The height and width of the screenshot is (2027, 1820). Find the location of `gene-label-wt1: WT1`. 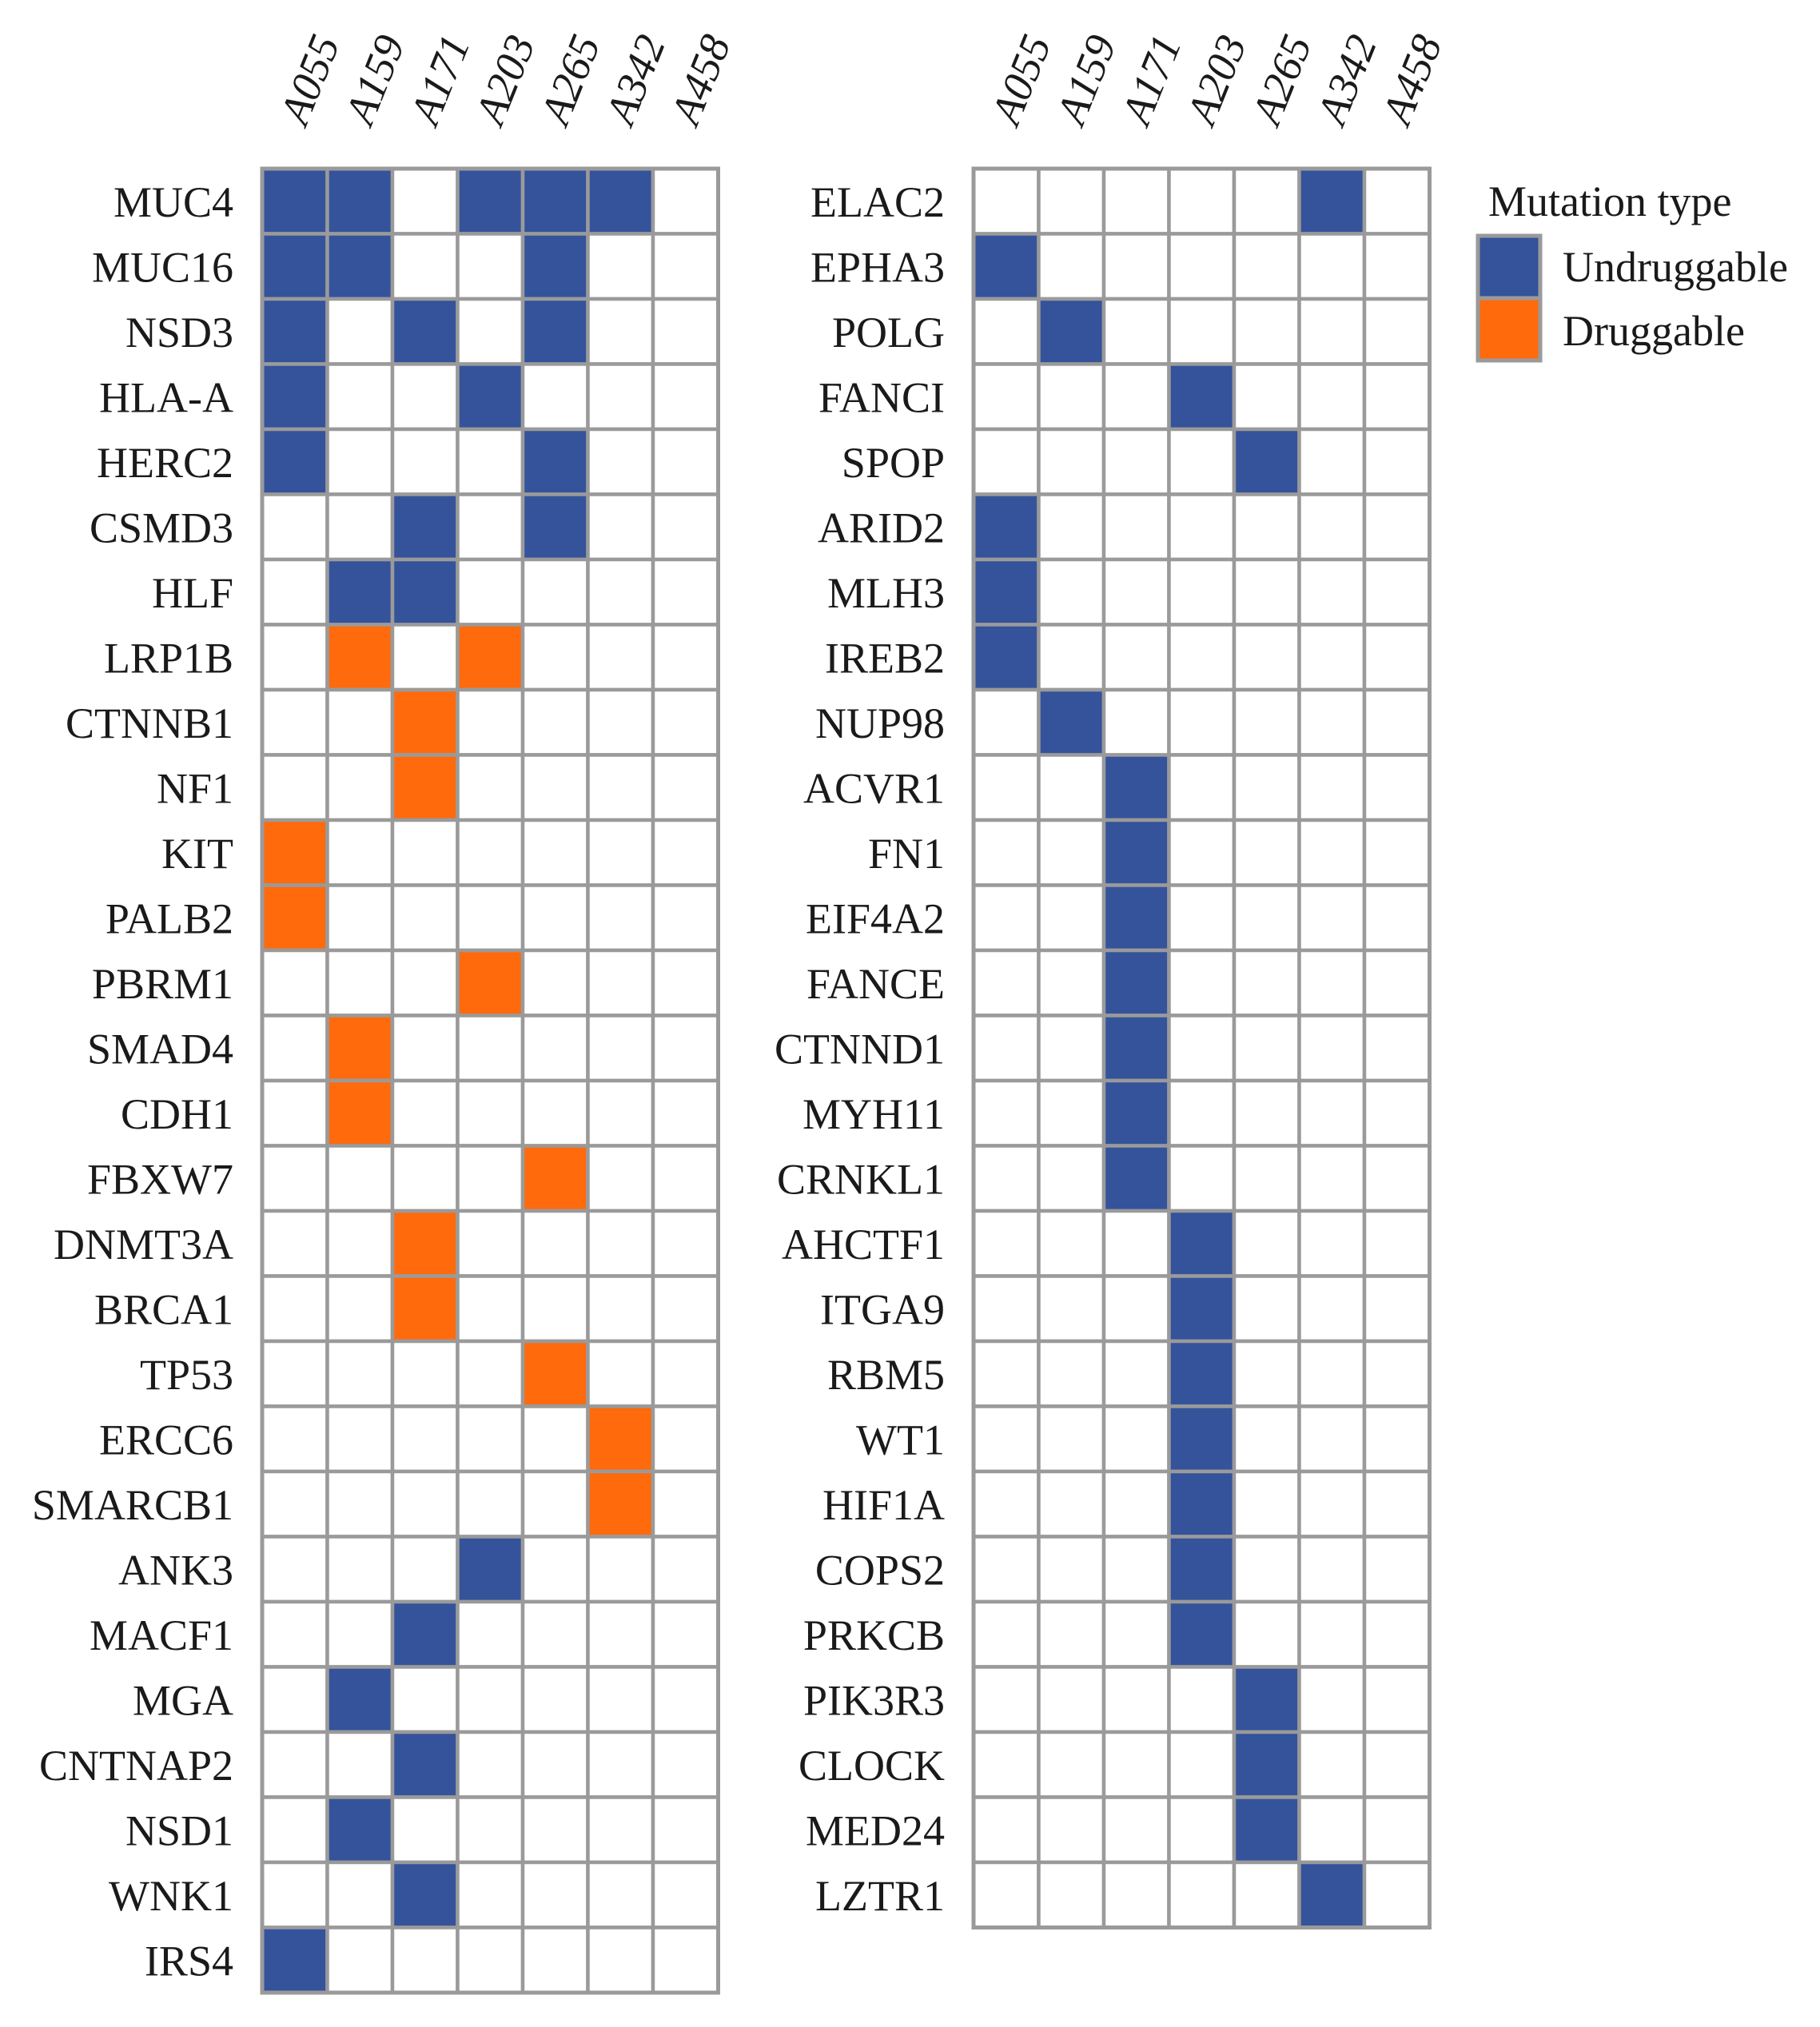

gene-label-wt1: WT1 is located at coordinates (900, 1440).